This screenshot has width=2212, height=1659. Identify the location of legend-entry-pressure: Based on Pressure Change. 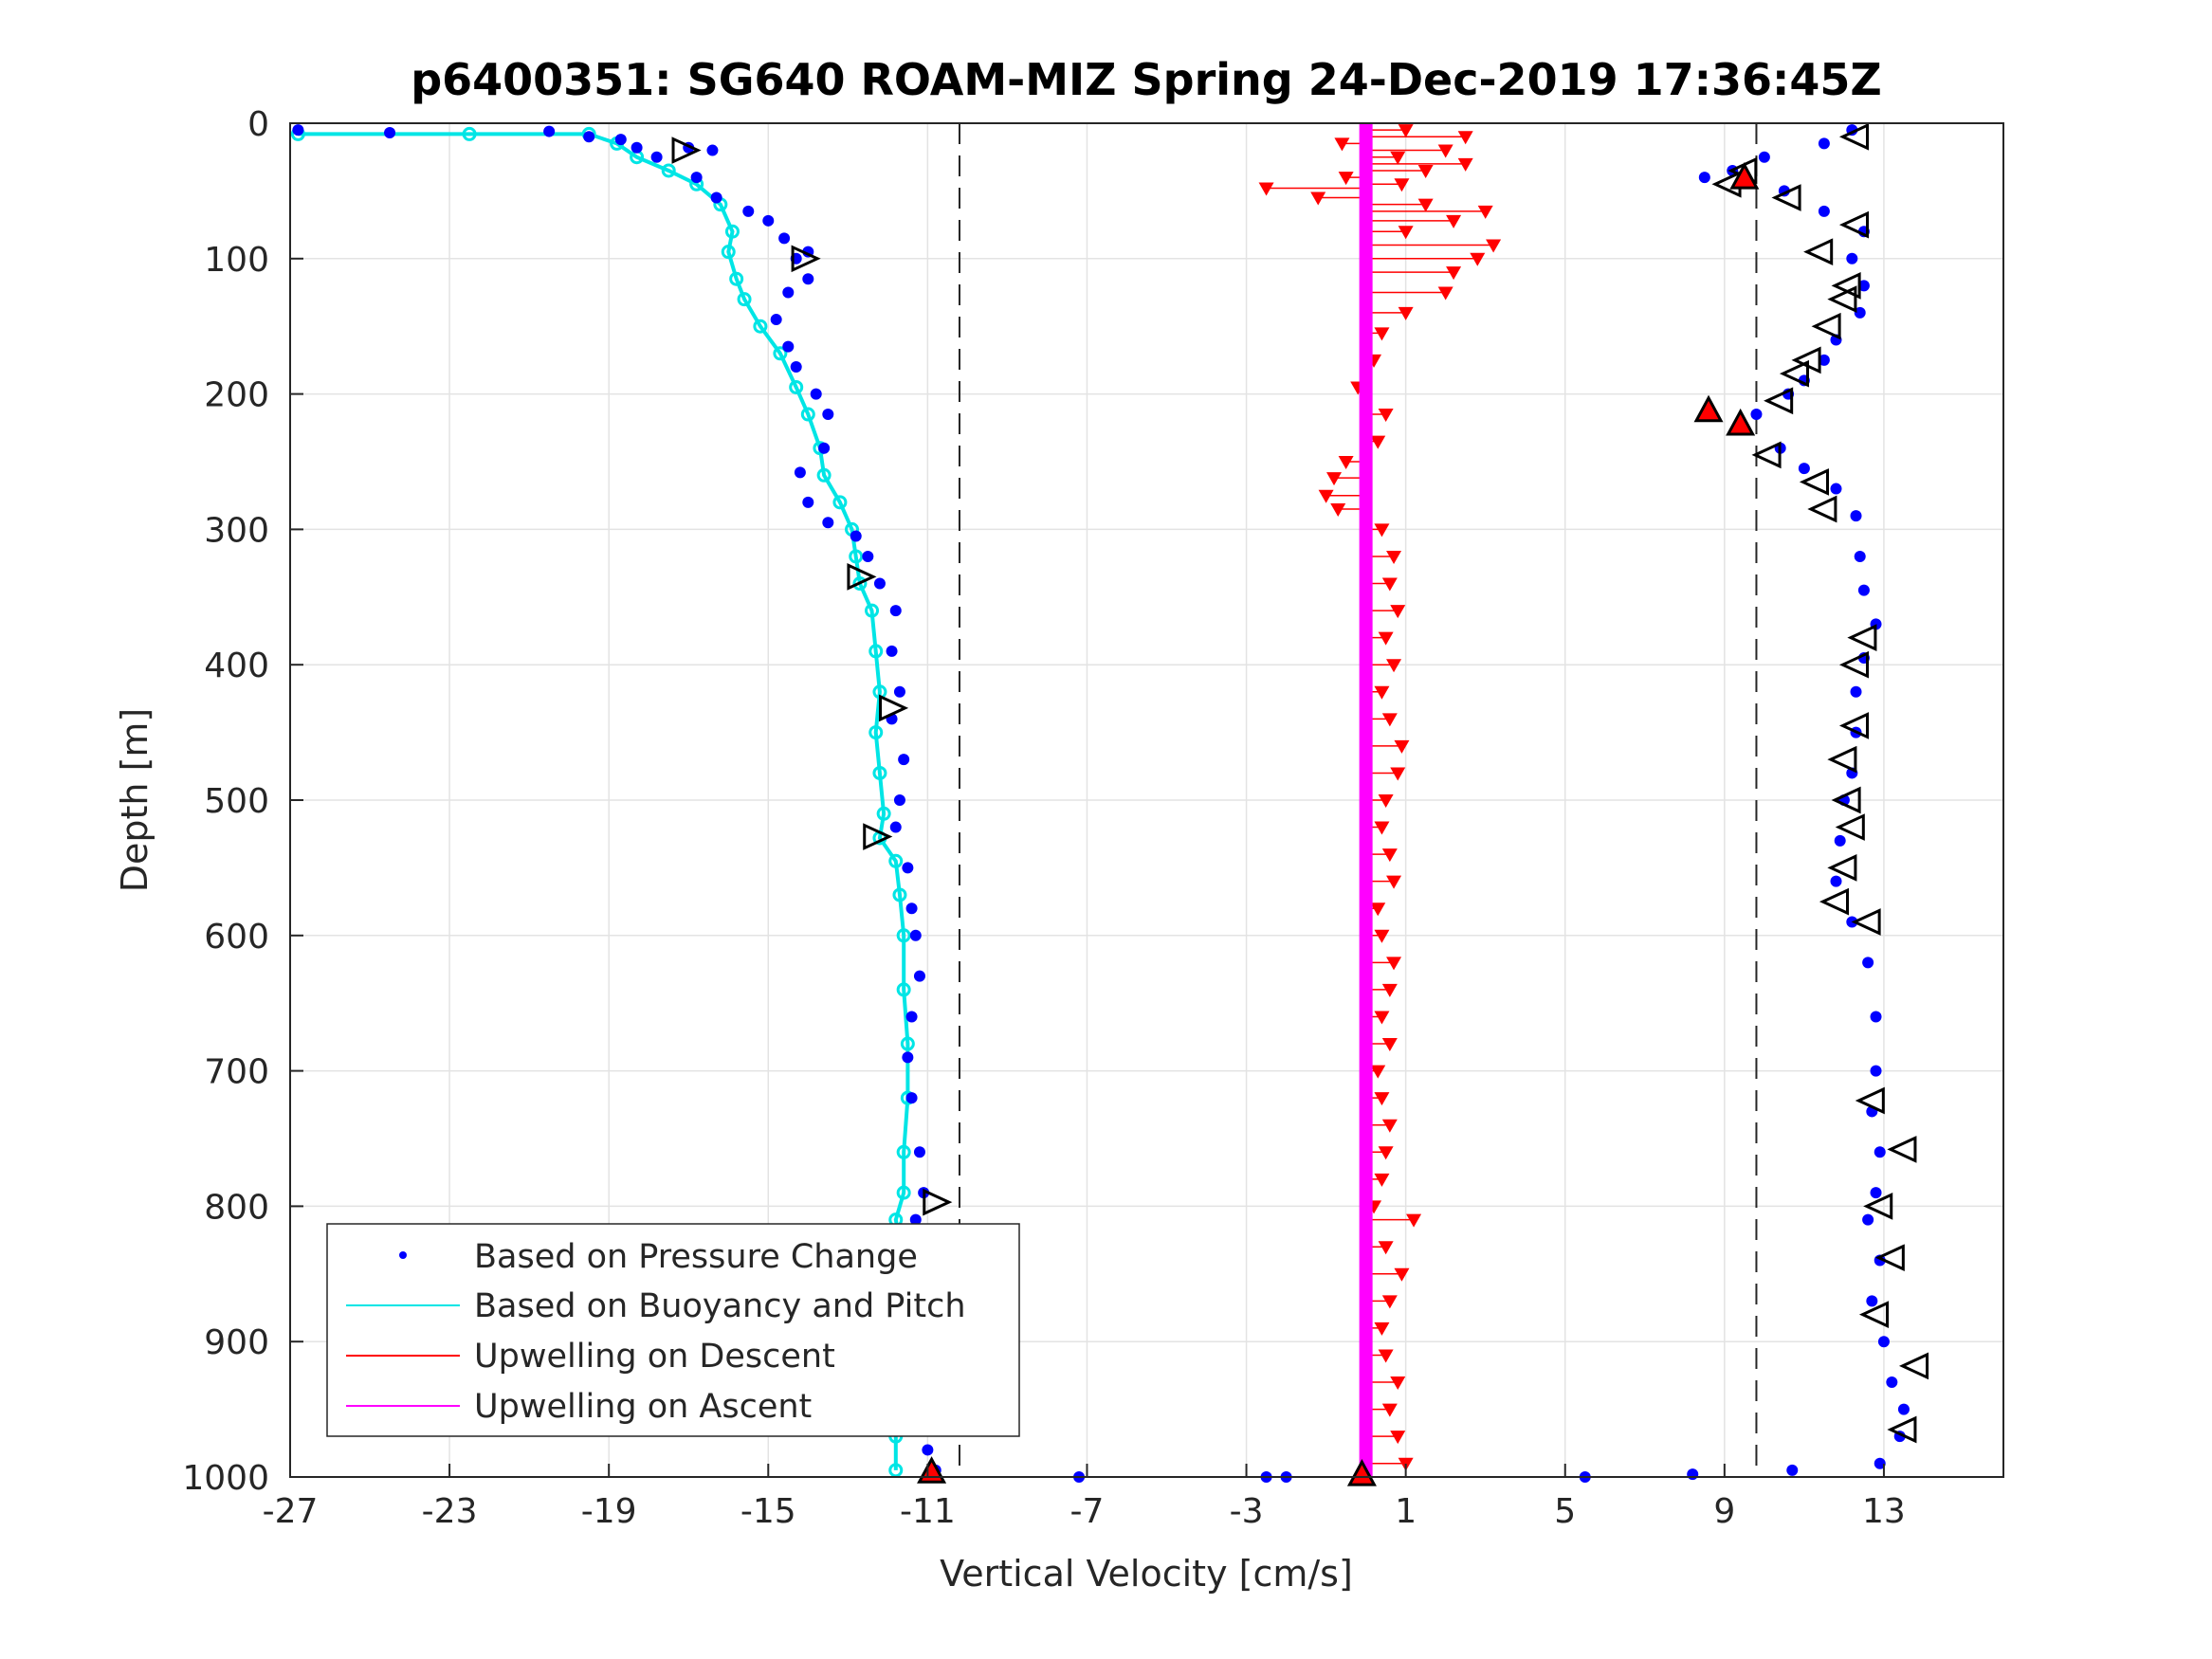
(658, 1257).